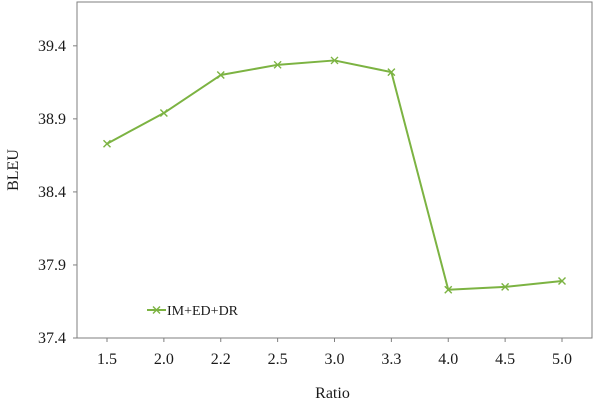  What do you see at coordinates (562, 359) in the screenshot?
I see `x-tick-label: 5.0` at bounding box center [562, 359].